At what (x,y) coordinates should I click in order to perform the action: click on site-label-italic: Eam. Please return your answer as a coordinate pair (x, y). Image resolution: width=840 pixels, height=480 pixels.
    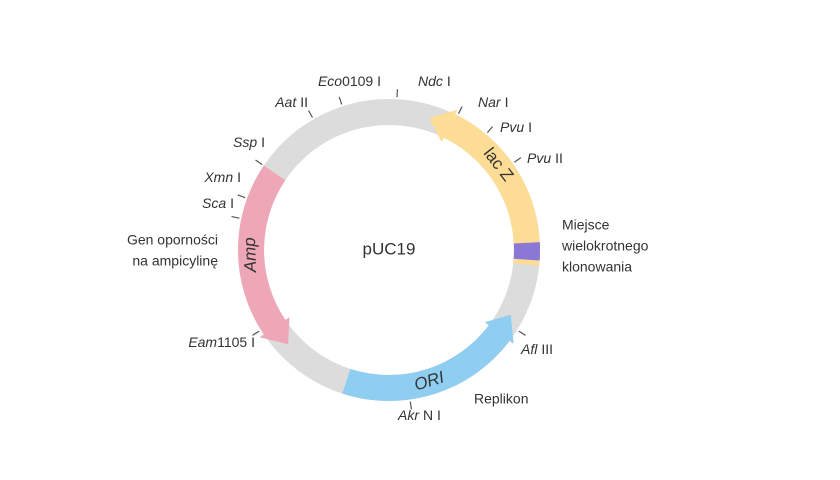
    Looking at the image, I should click on (202, 342).